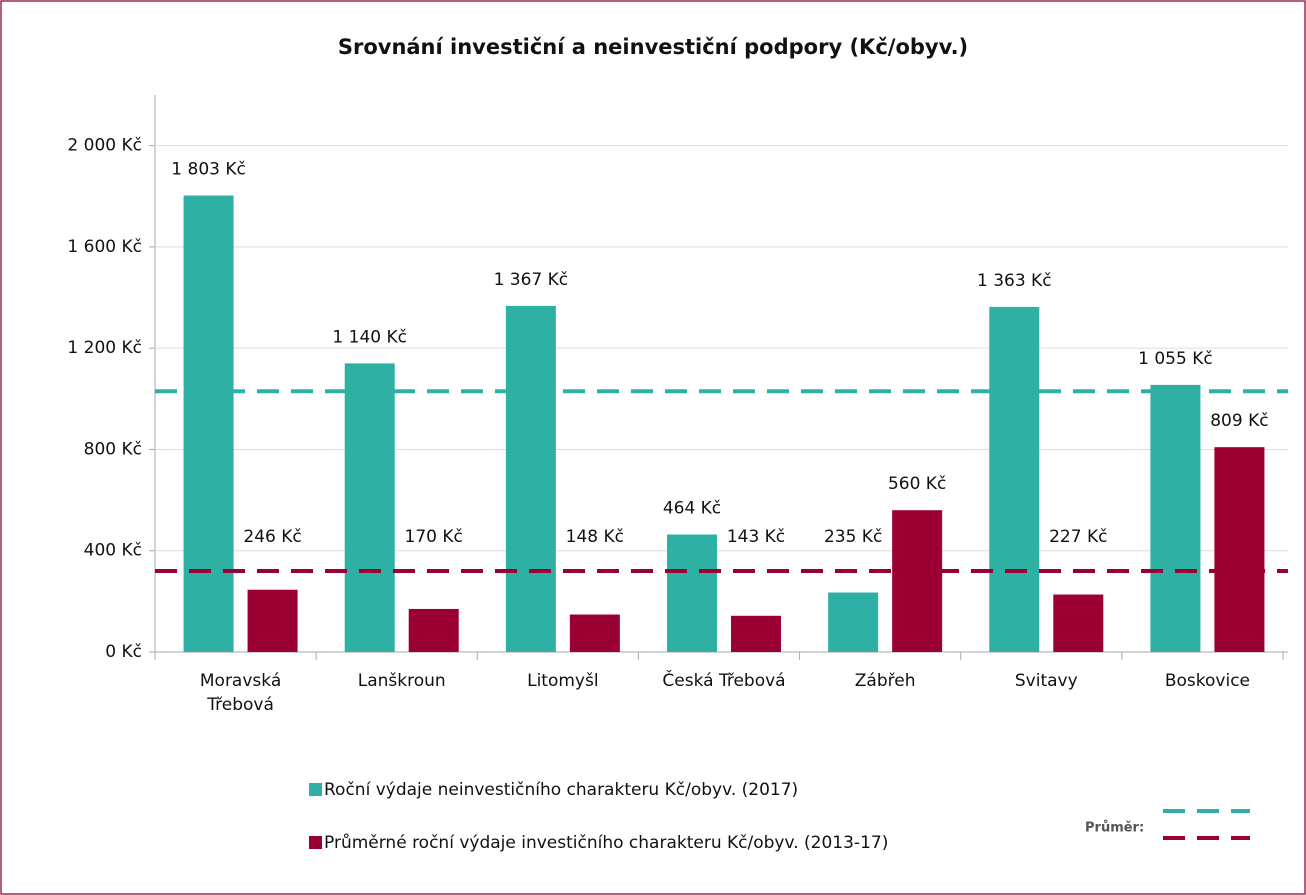 The height and width of the screenshot is (895, 1306). What do you see at coordinates (692, 509) in the screenshot?
I see `value-label: 464 Kč` at bounding box center [692, 509].